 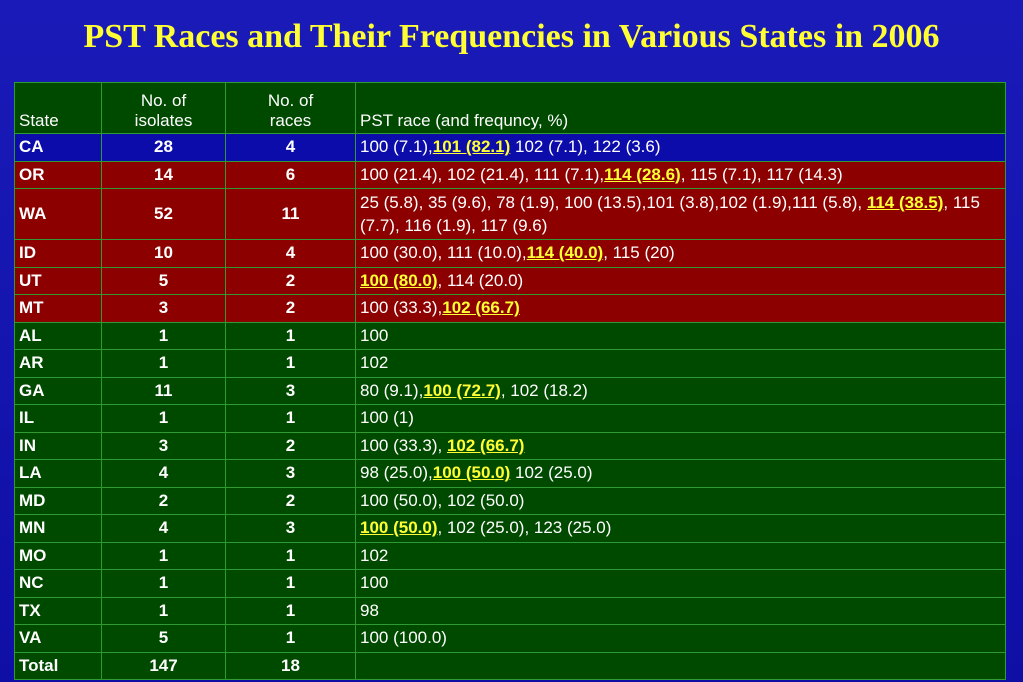 I want to click on table-row: IL 1 1 100 (1), so click(x=510, y=418).